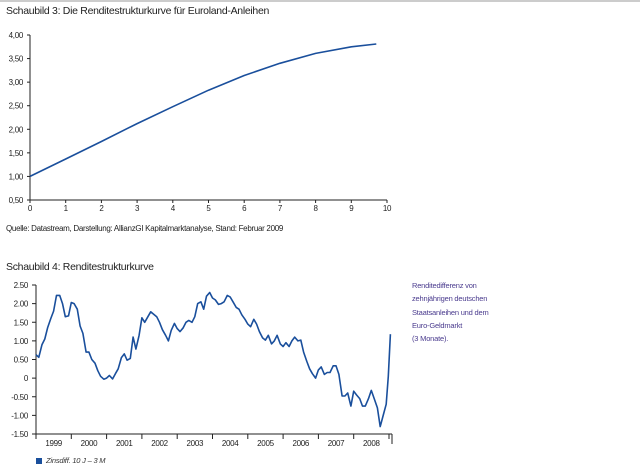  Describe the element at coordinates (16, 106) in the screenshot. I see `y-tick-label: 2,50` at that location.